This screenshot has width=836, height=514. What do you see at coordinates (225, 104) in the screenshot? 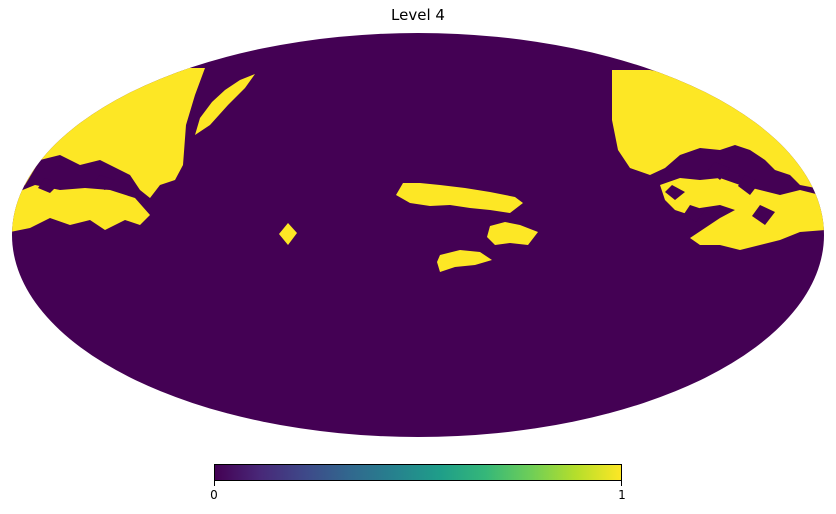
I see `region-left-streak` at bounding box center [225, 104].